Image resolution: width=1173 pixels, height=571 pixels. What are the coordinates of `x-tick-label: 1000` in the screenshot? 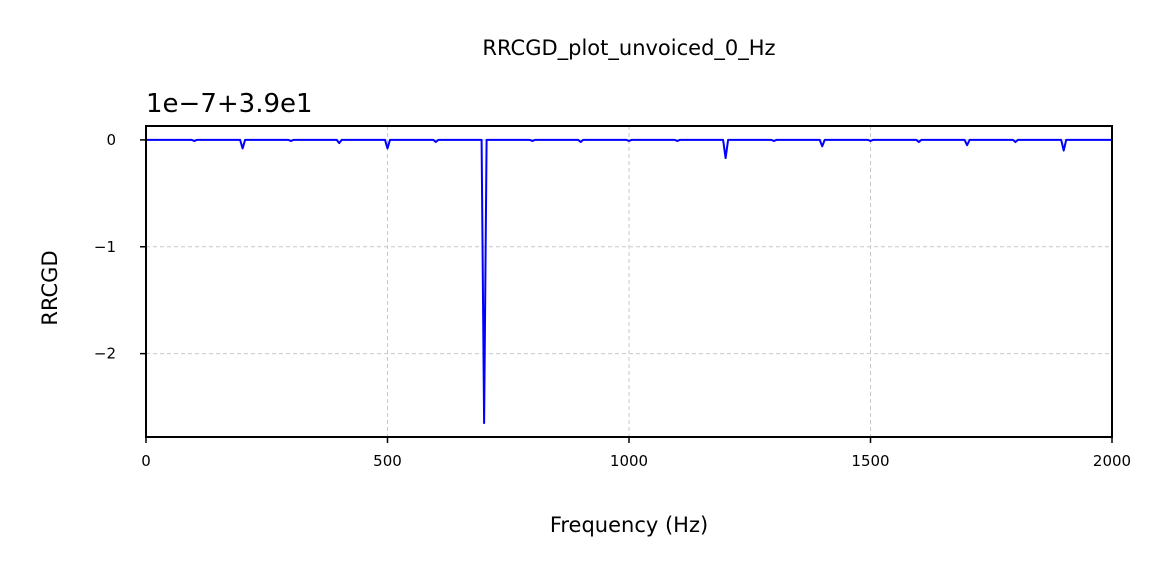 It's located at (629, 461).